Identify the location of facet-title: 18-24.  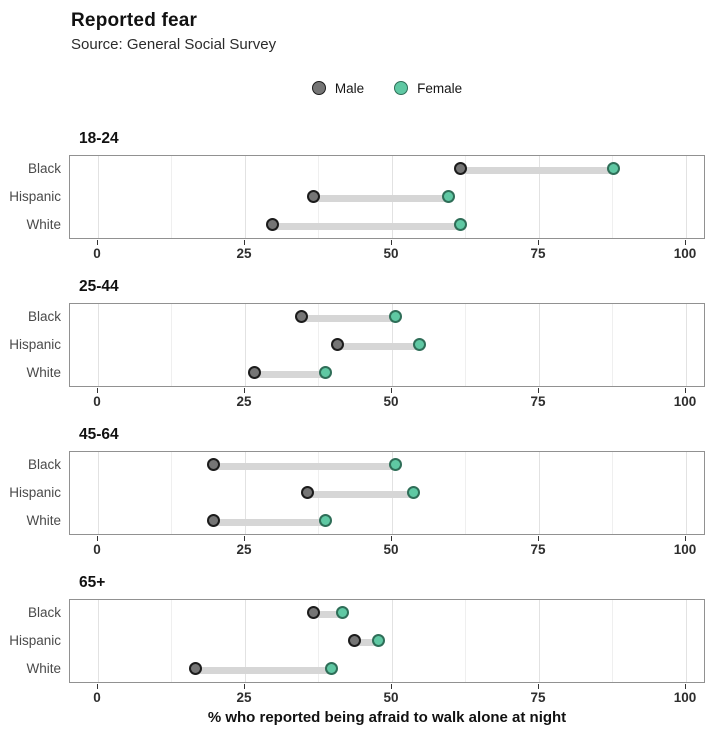
(99, 138).